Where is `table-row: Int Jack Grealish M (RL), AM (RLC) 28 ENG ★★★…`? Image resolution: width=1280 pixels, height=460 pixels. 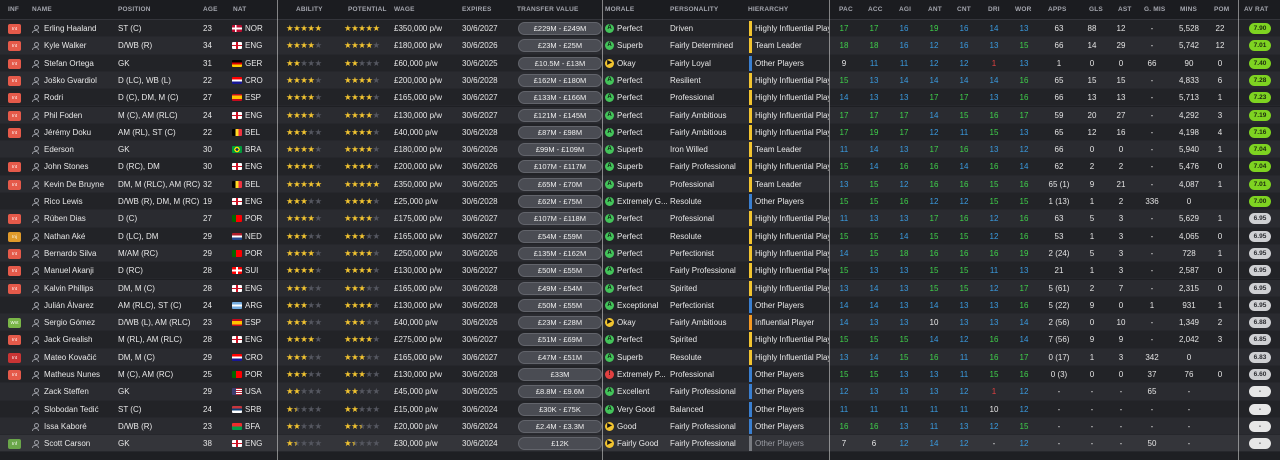
table-row: Int Jack Grealish M (RL), AM (RLC) 28 ENG ★★★… is located at coordinates (640, 340).